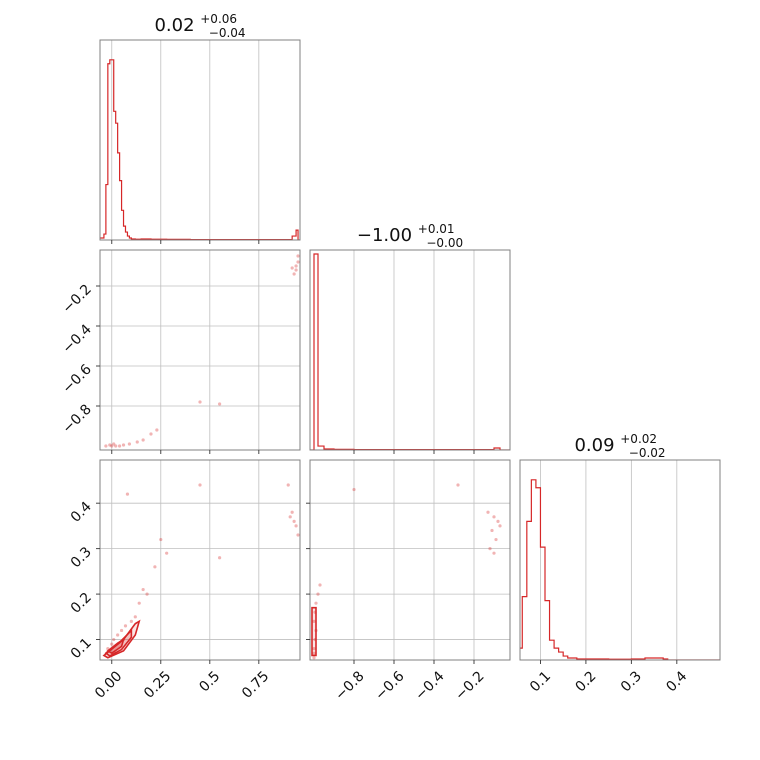  I want to click on x-tick-label: −0.8, so click(349, 685).